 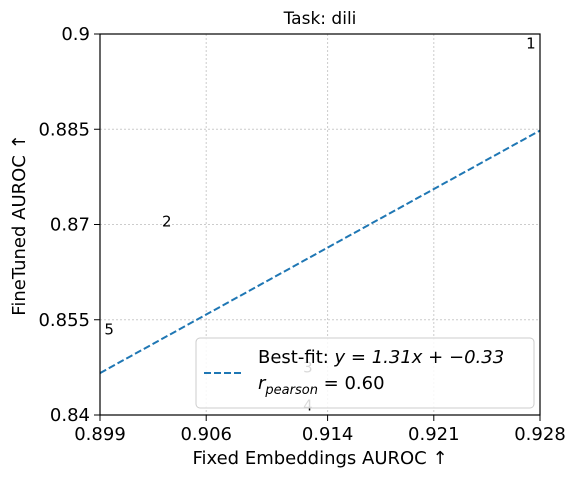 I want to click on point-label-1: 1, so click(x=531, y=44).